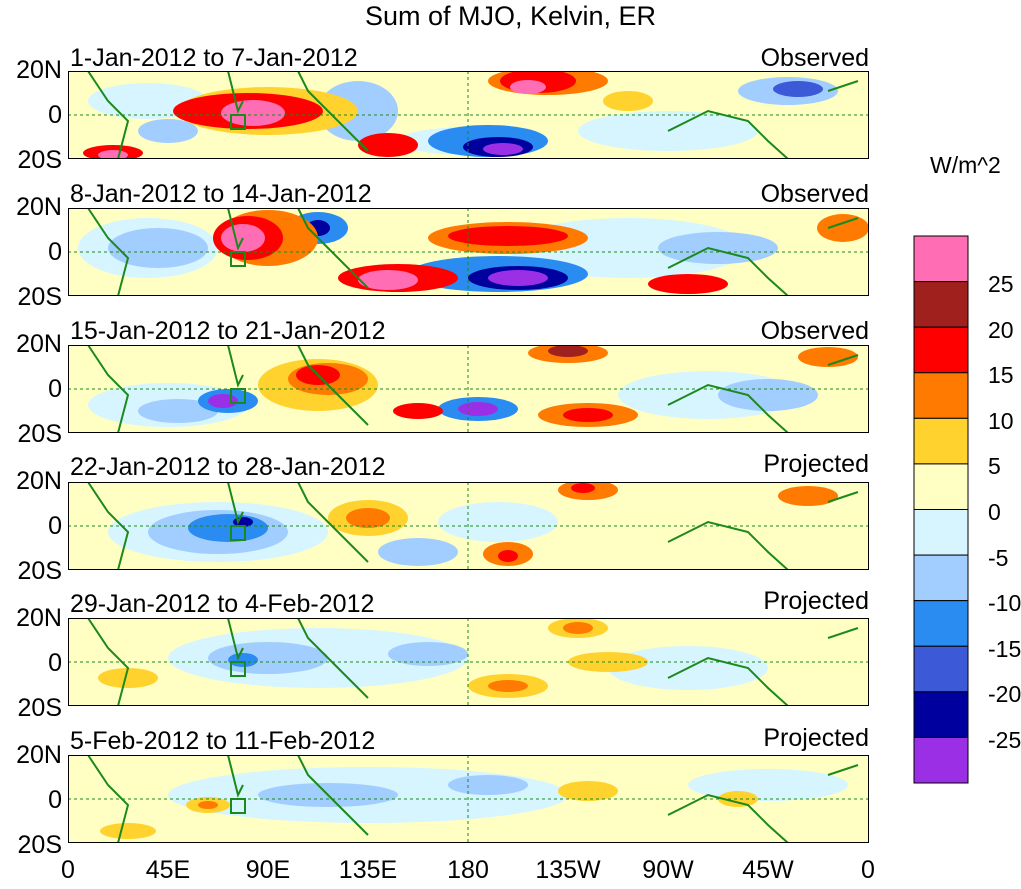 This screenshot has height=889, width=1021. I want to click on colorbar-label: -25, so click(1004, 740).